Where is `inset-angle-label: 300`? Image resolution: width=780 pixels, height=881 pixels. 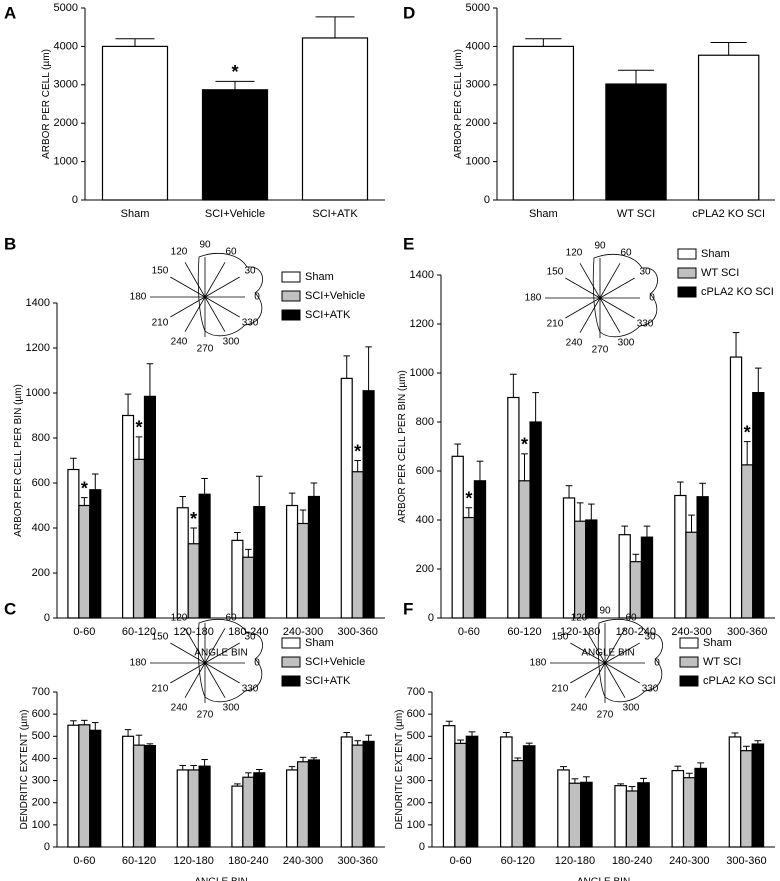 inset-angle-label: 300 is located at coordinates (626, 343).